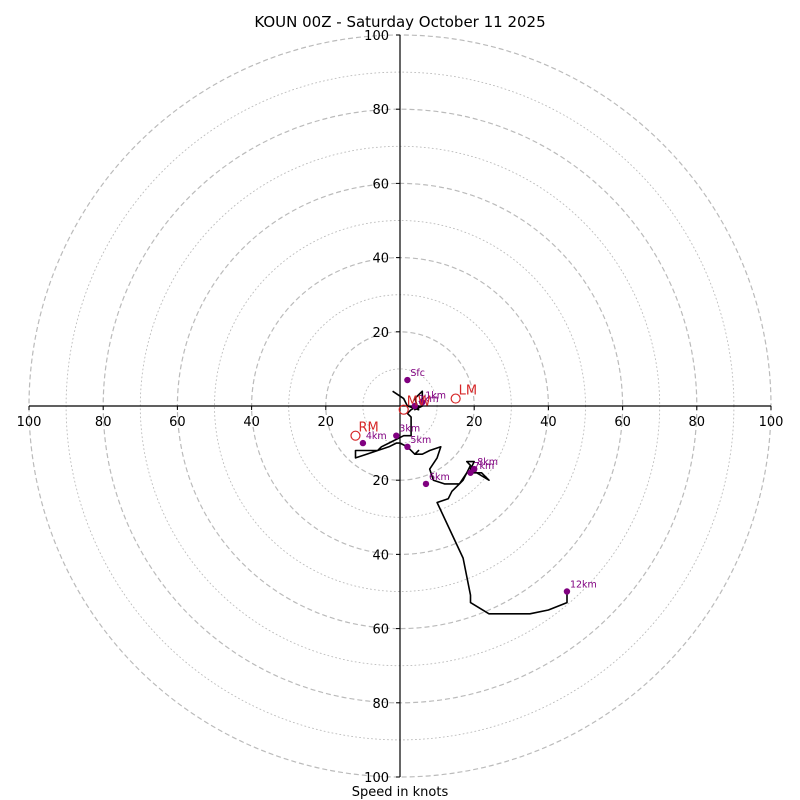 This screenshot has width=800, height=800. Describe the element at coordinates (435, 395) in the screenshot. I see `height-label-1km: 1km` at that location.